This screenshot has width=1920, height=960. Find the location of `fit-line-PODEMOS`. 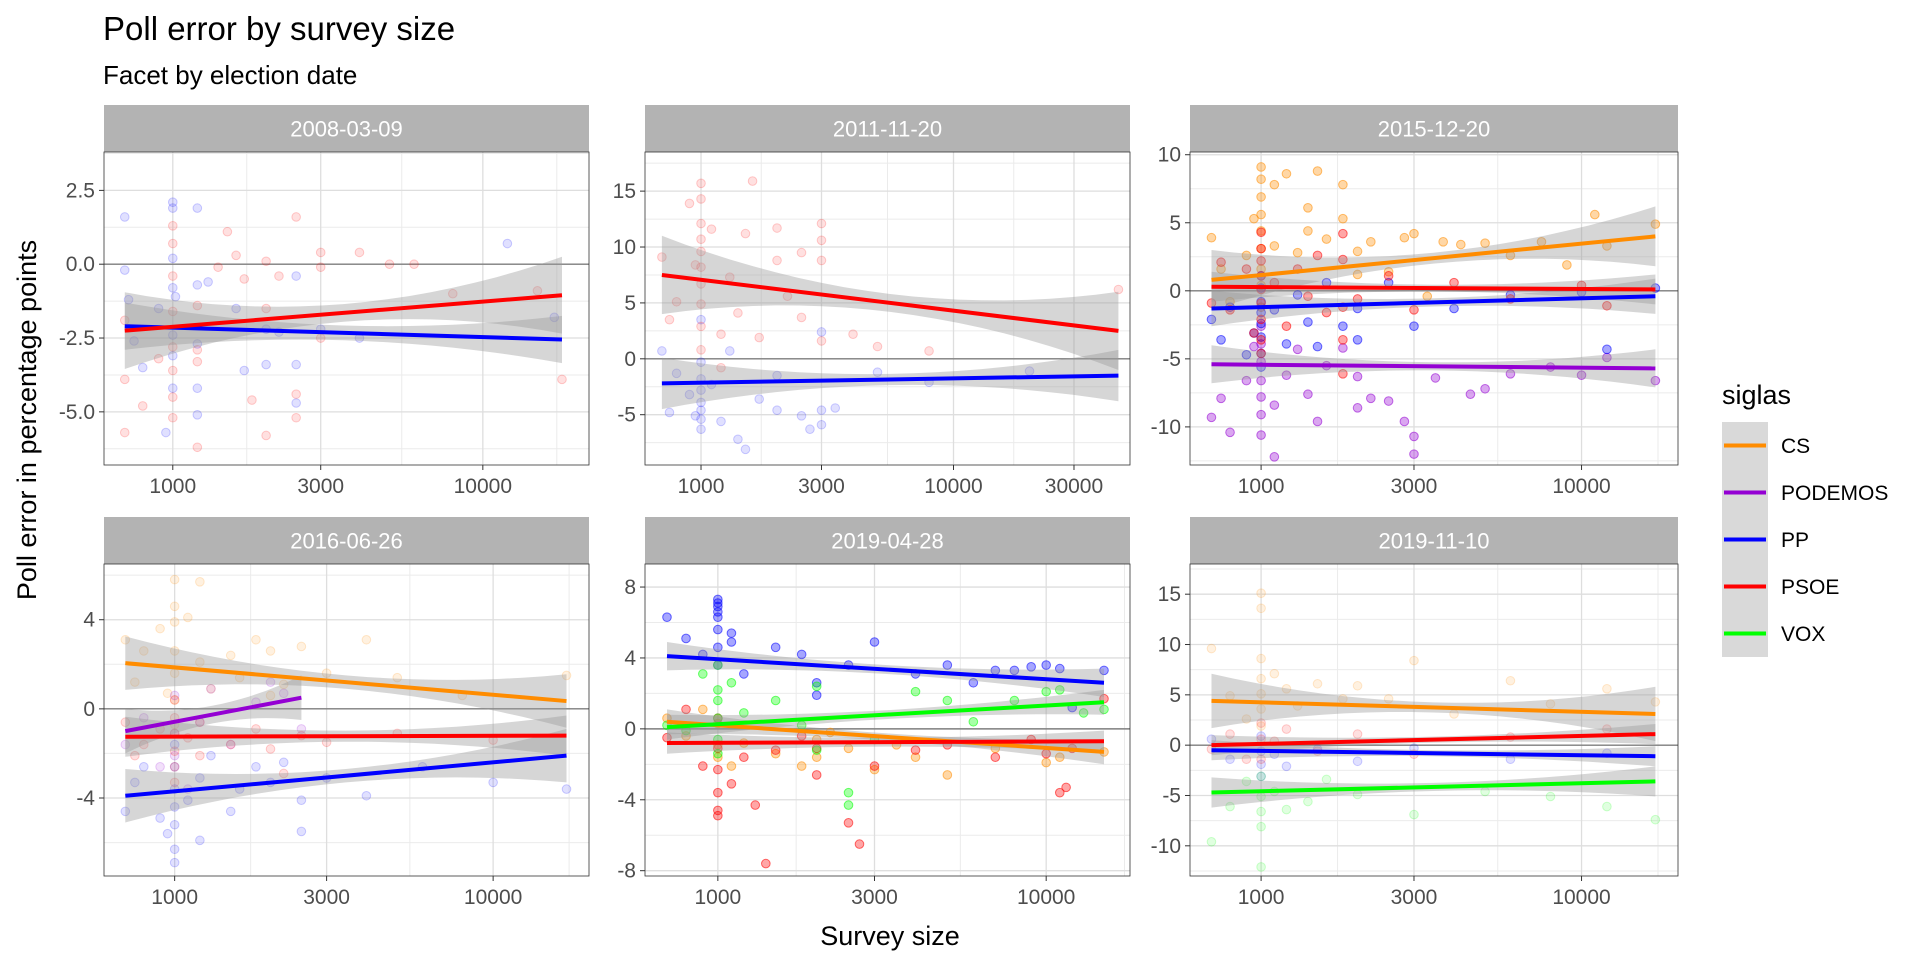

fit-line-PODEMOS is located at coordinates (213, 714).